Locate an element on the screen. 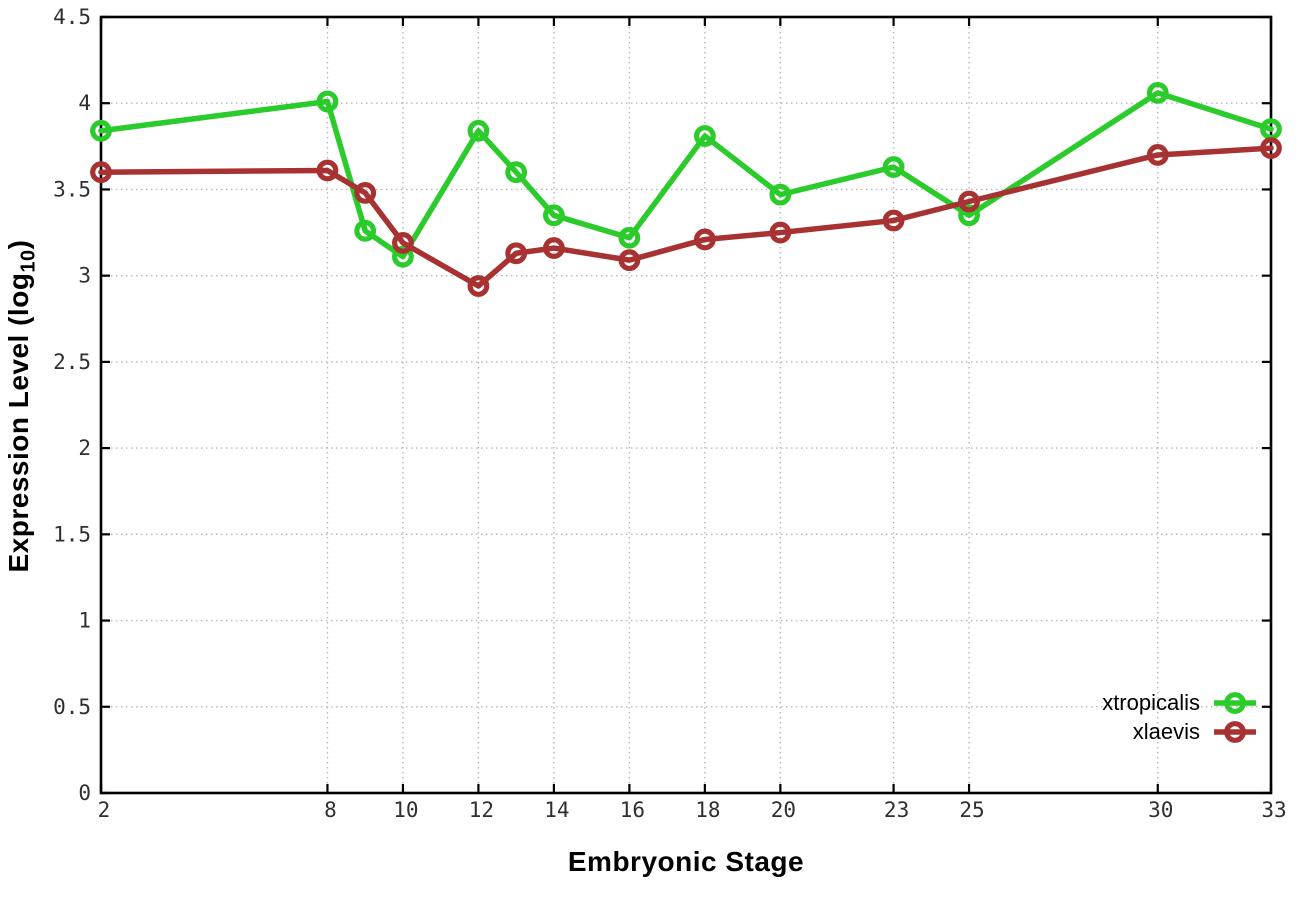 The image size is (1296, 907). x-tick-label: 25 is located at coordinates (971, 810).